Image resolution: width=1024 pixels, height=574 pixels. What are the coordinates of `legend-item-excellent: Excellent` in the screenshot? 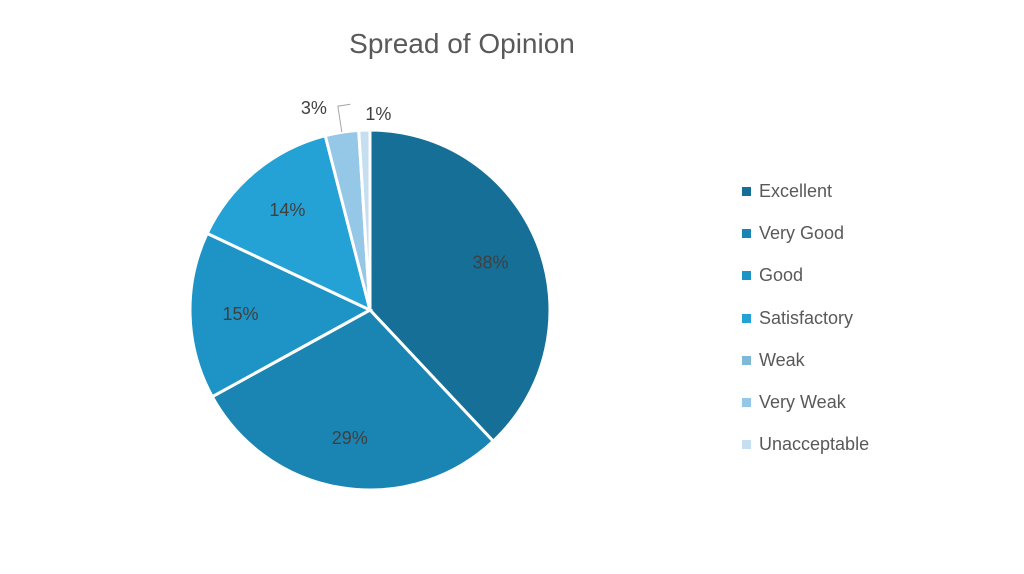 It's located at (805, 191).